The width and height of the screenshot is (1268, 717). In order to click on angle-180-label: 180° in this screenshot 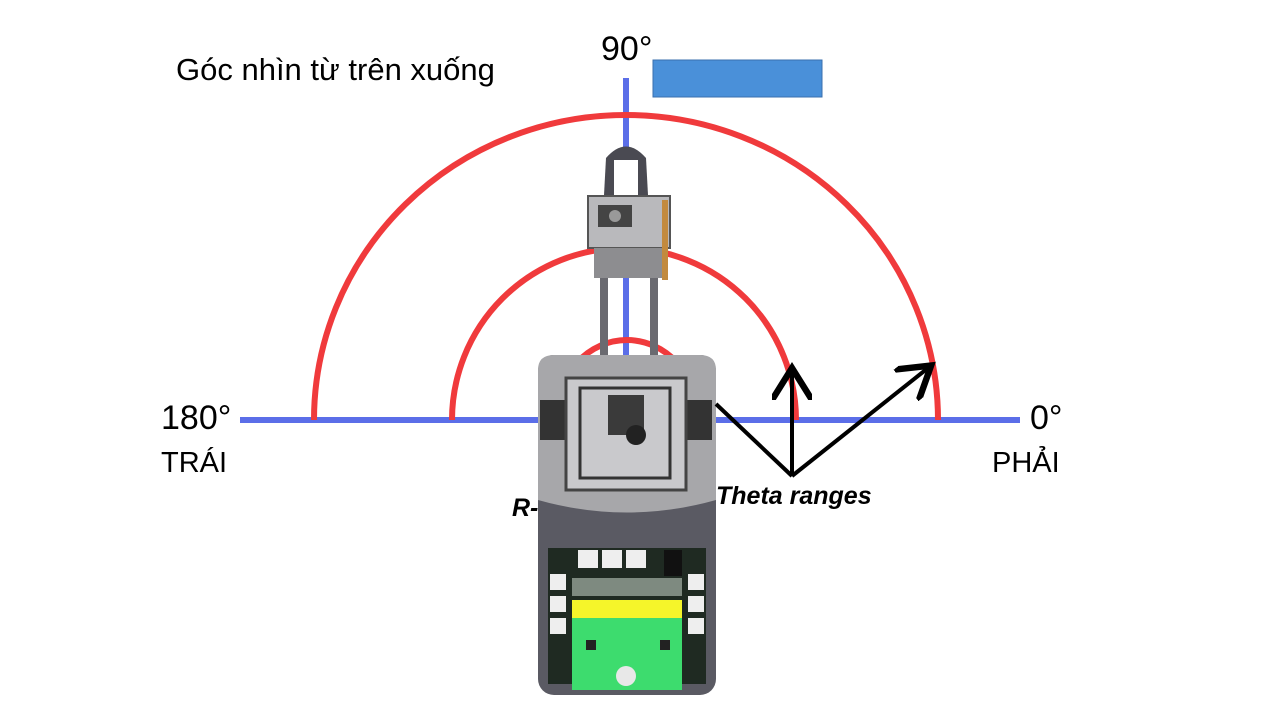, I will do `click(196, 418)`.